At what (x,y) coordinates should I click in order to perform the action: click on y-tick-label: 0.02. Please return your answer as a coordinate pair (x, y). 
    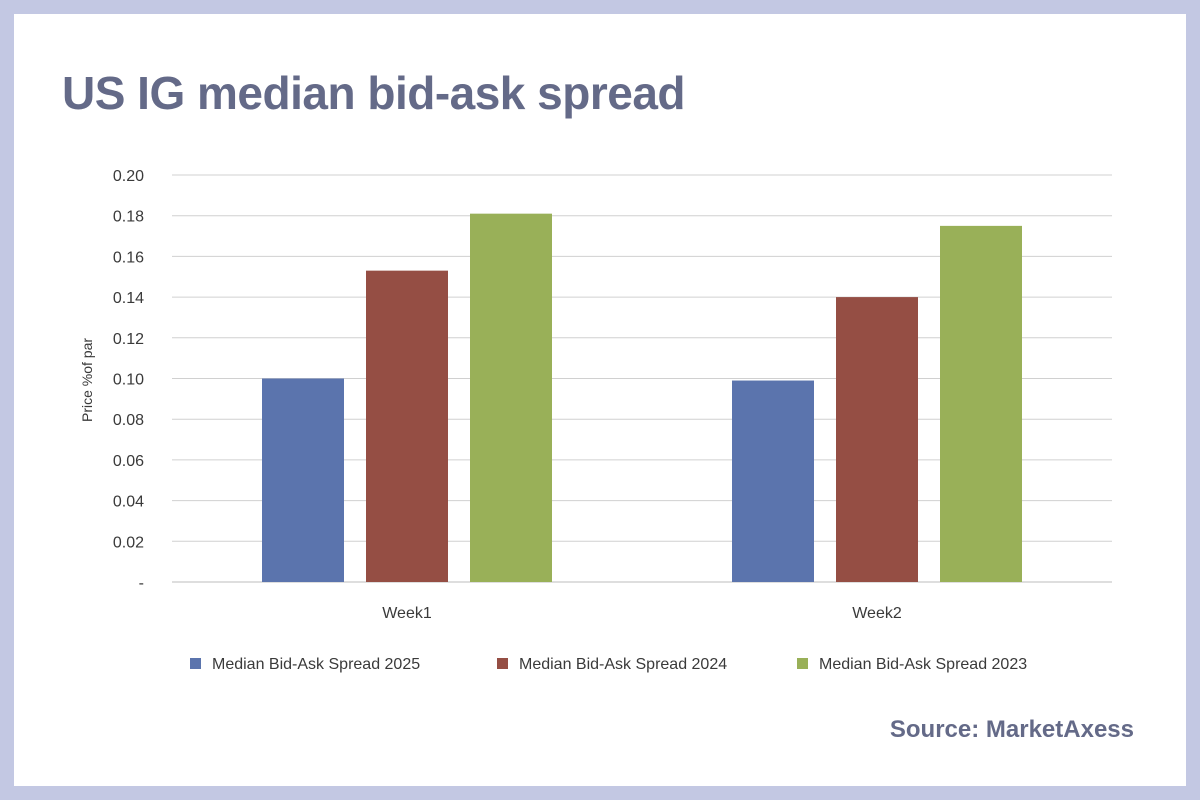
    Looking at the image, I should click on (128, 542).